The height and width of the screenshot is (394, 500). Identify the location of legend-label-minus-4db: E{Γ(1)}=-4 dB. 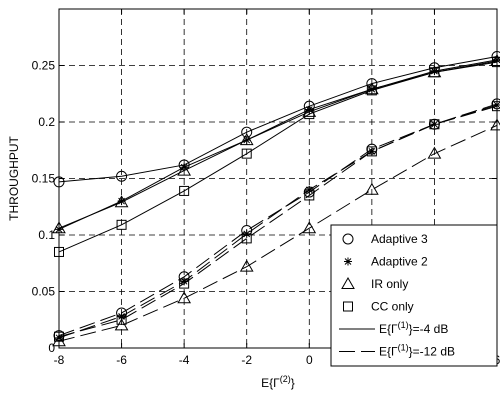
(413, 328).